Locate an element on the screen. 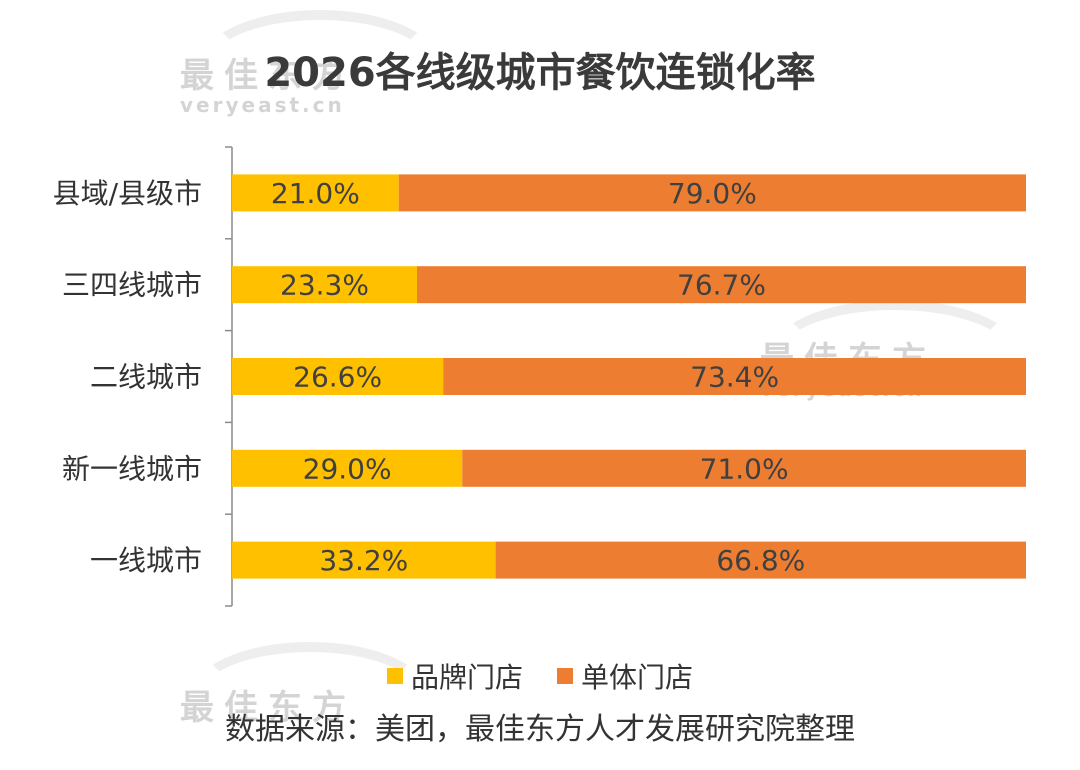 The width and height of the screenshot is (1080, 770). data-label: 29.0% is located at coordinates (347, 468).